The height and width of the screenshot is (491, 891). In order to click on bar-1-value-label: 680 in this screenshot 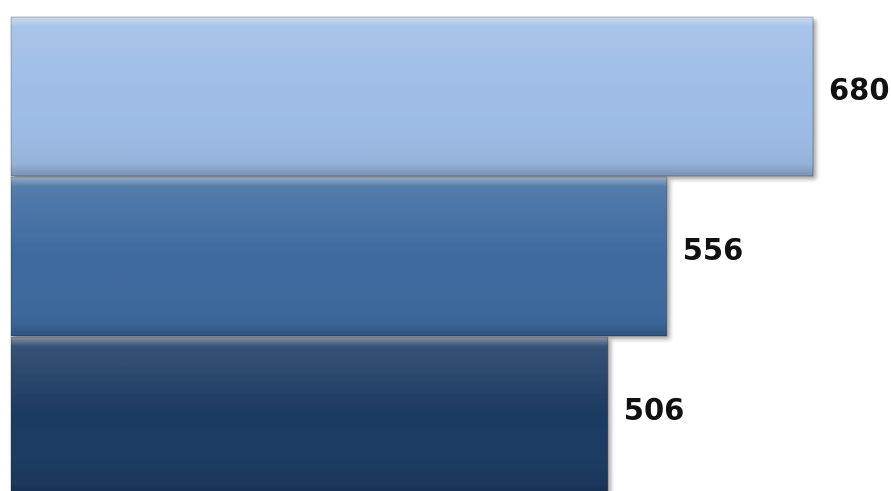, I will do `click(859, 90)`.